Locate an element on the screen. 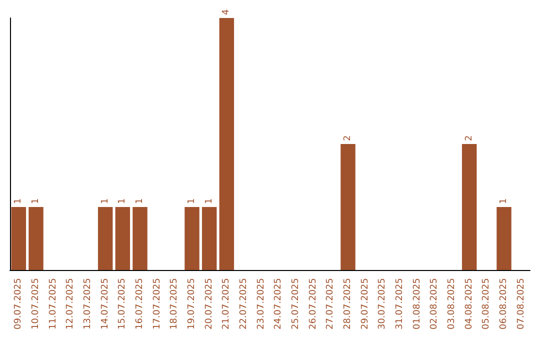  x-tick-label: 22.07.2025 is located at coordinates (244, 304).